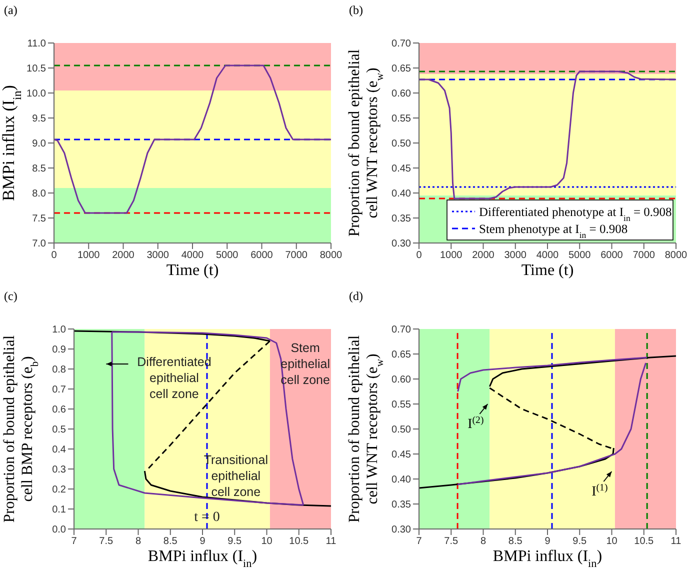  What do you see at coordinates (39, 194) in the screenshot?
I see `y-tick-label: 8.0` at bounding box center [39, 194].